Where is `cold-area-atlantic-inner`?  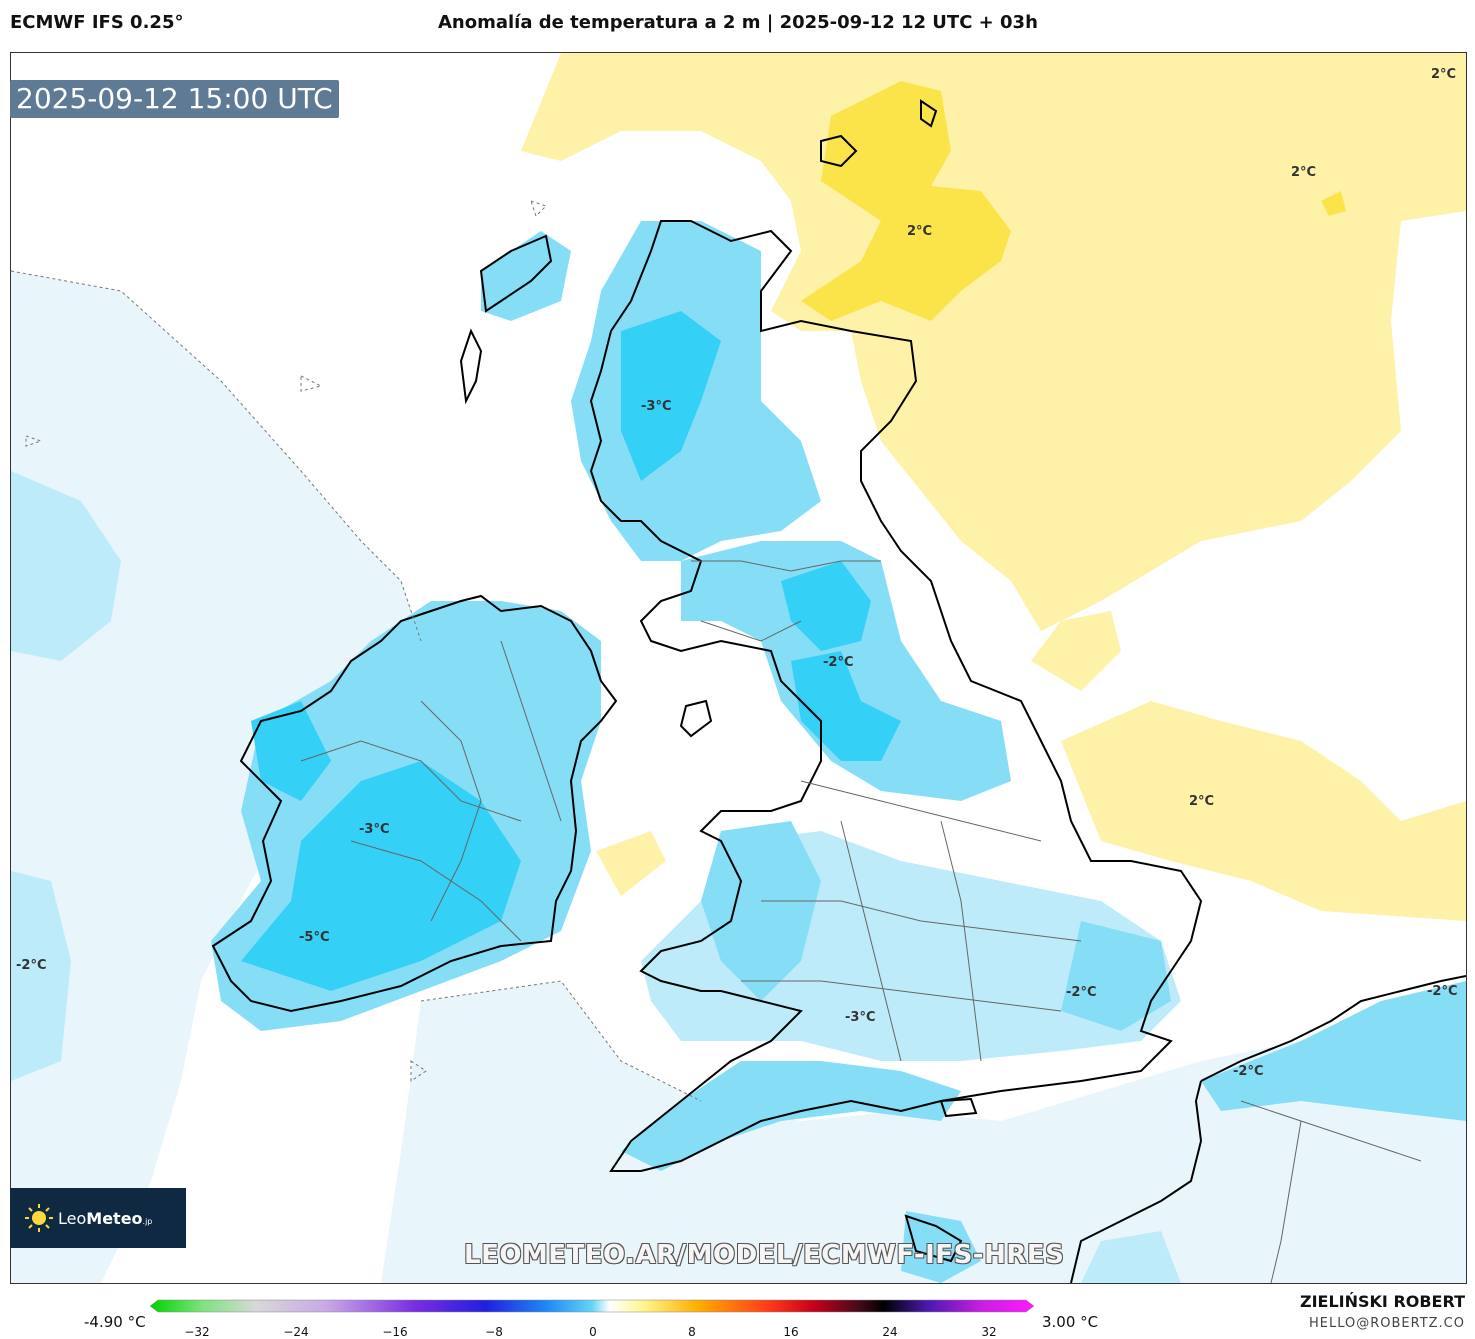
cold-area-atlantic-inner is located at coordinates (66, 566).